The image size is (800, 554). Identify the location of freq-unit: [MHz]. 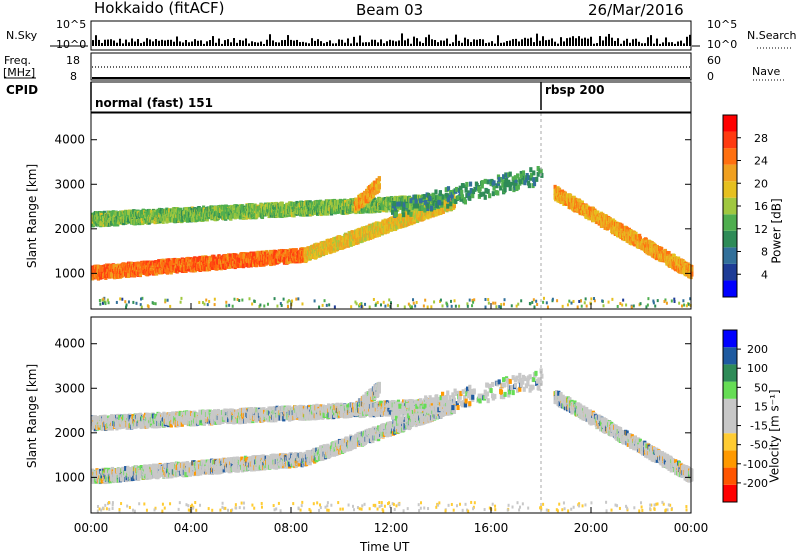
(19, 72).